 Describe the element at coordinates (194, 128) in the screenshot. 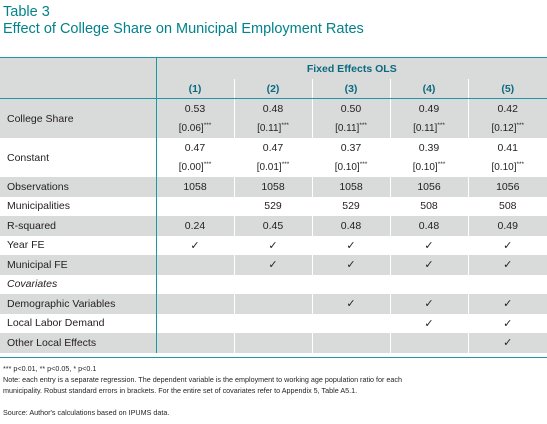

I see `se-cell: [0.06]***` at that location.